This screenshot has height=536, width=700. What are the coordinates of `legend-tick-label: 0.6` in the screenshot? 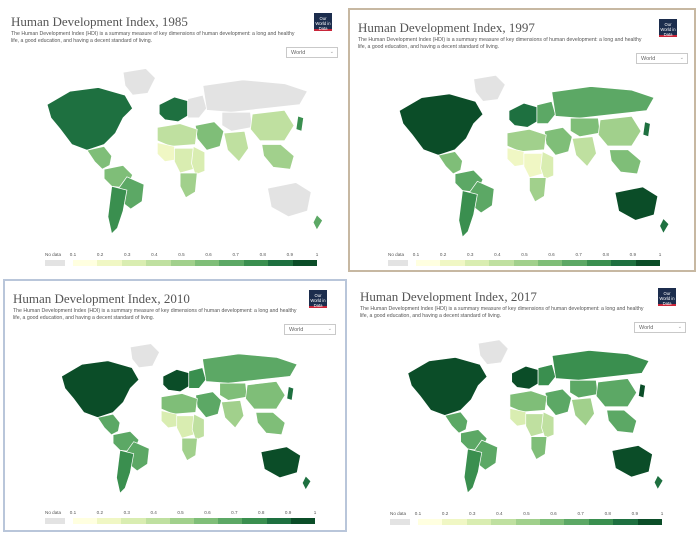 It's located at (551, 254).